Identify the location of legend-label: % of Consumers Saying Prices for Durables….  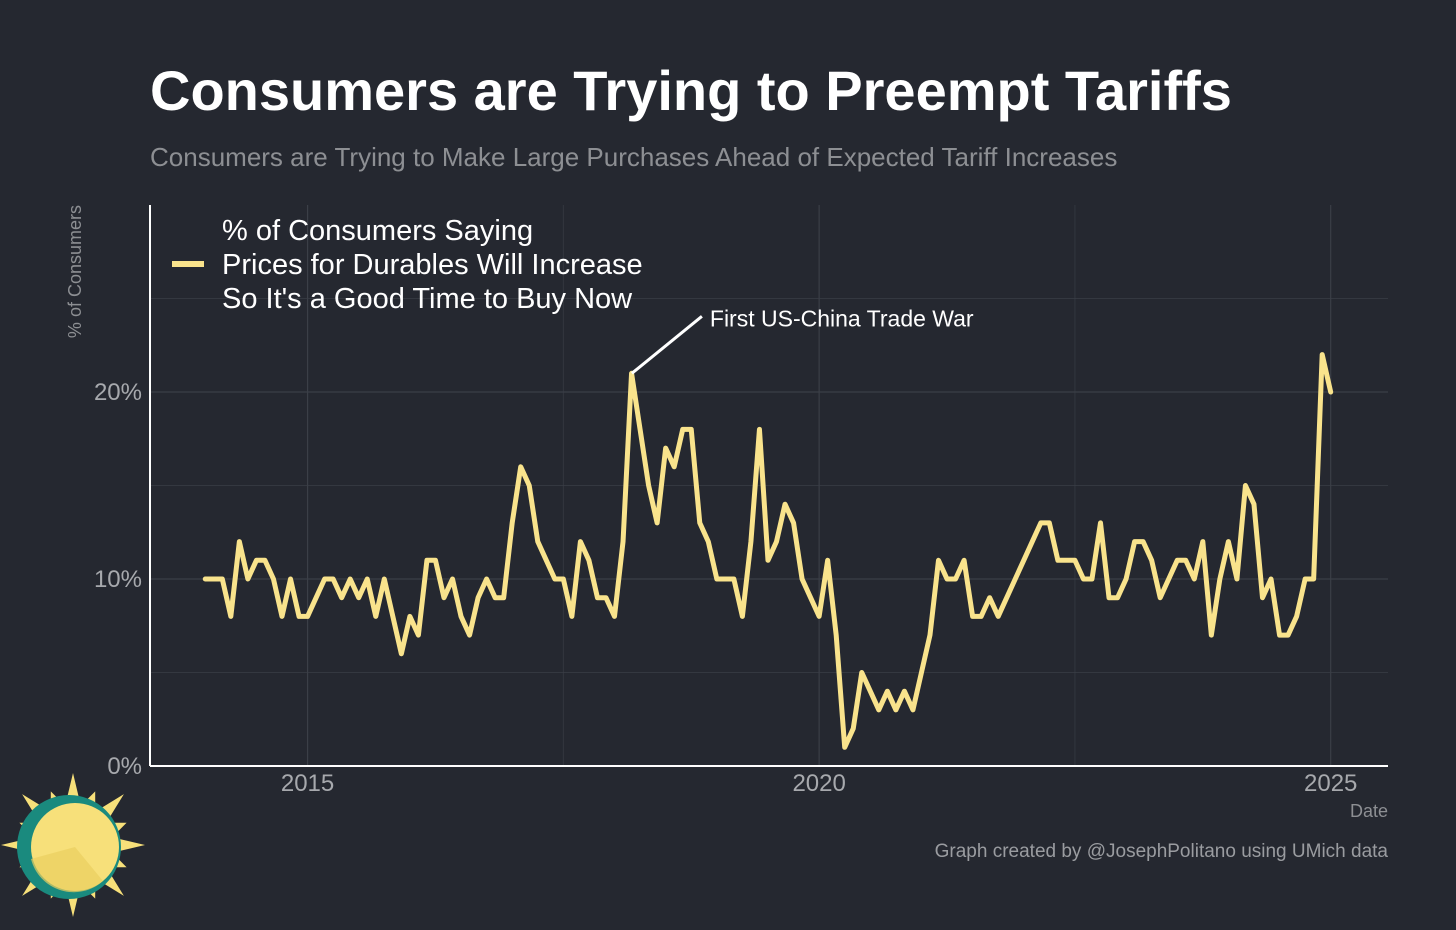
(432, 265).